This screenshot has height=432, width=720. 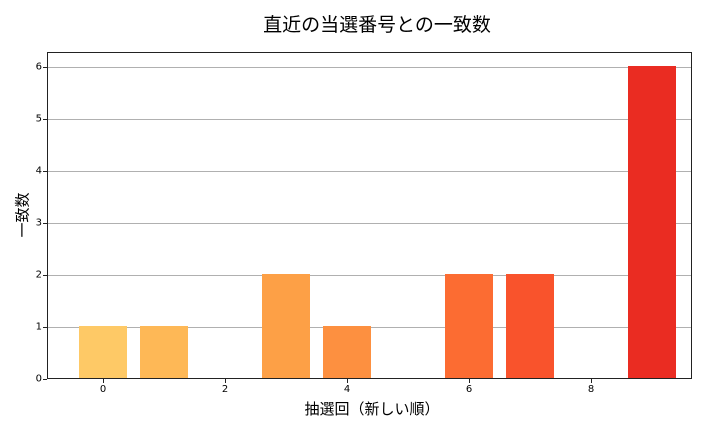 I want to click on x-tick-label: 6, so click(x=469, y=389).